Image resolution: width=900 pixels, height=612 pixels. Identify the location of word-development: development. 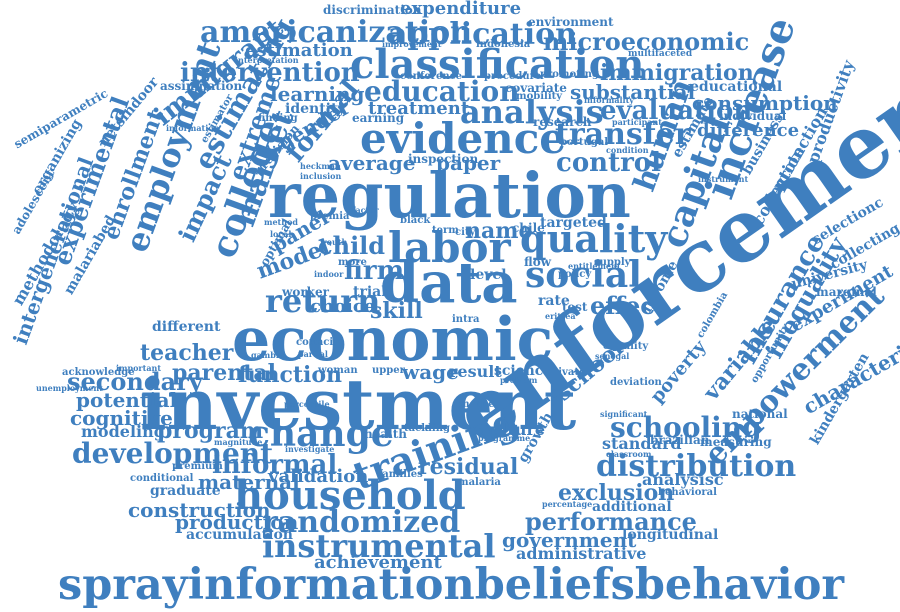
(173, 453).